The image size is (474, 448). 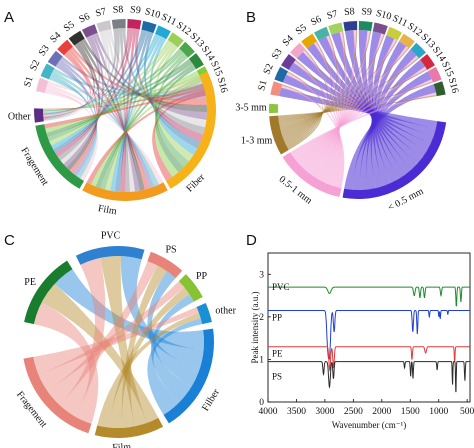 What do you see at coordinates (353, 412) in the screenshot?
I see `x-tick-label: 2500` at bounding box center [353, 412].